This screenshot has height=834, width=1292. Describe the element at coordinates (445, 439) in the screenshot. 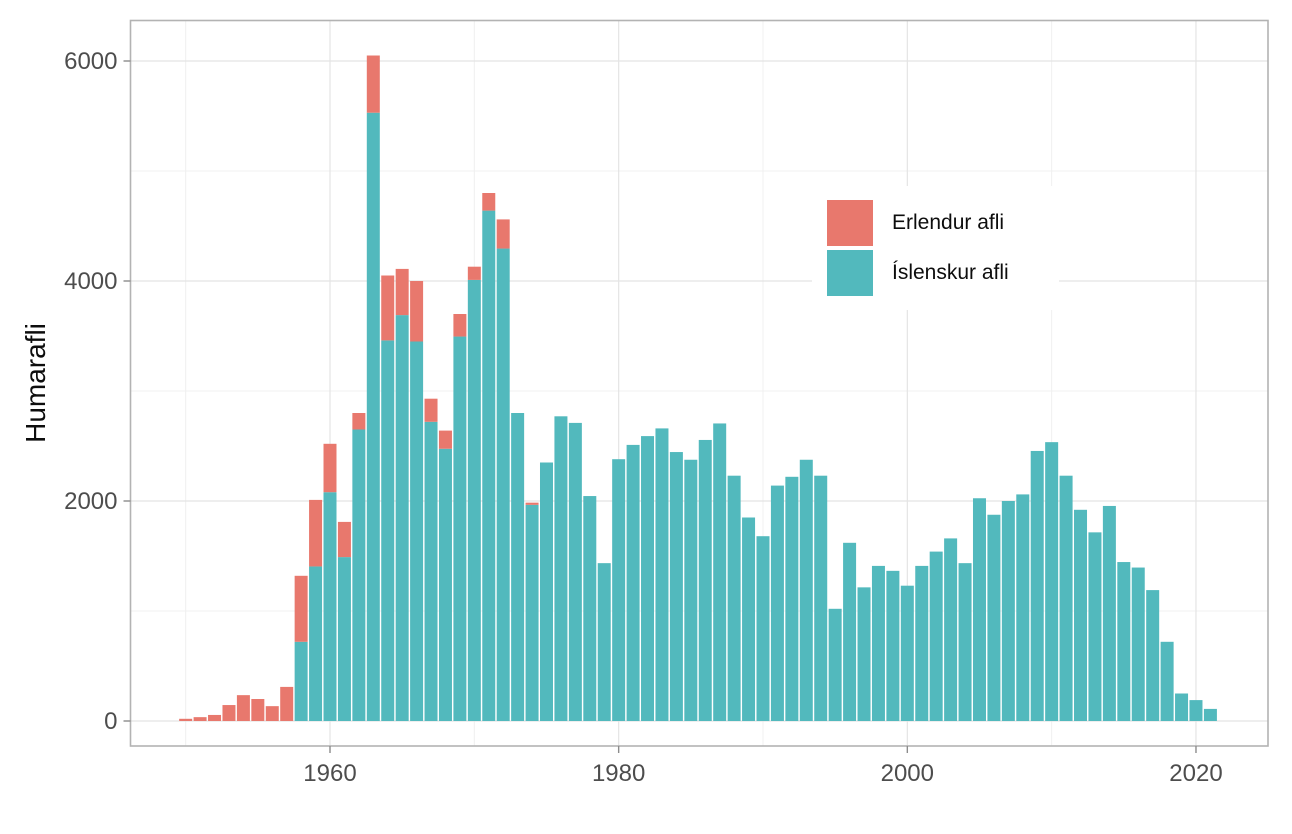

I see `bar-segment-erlendur-1968` at that location.